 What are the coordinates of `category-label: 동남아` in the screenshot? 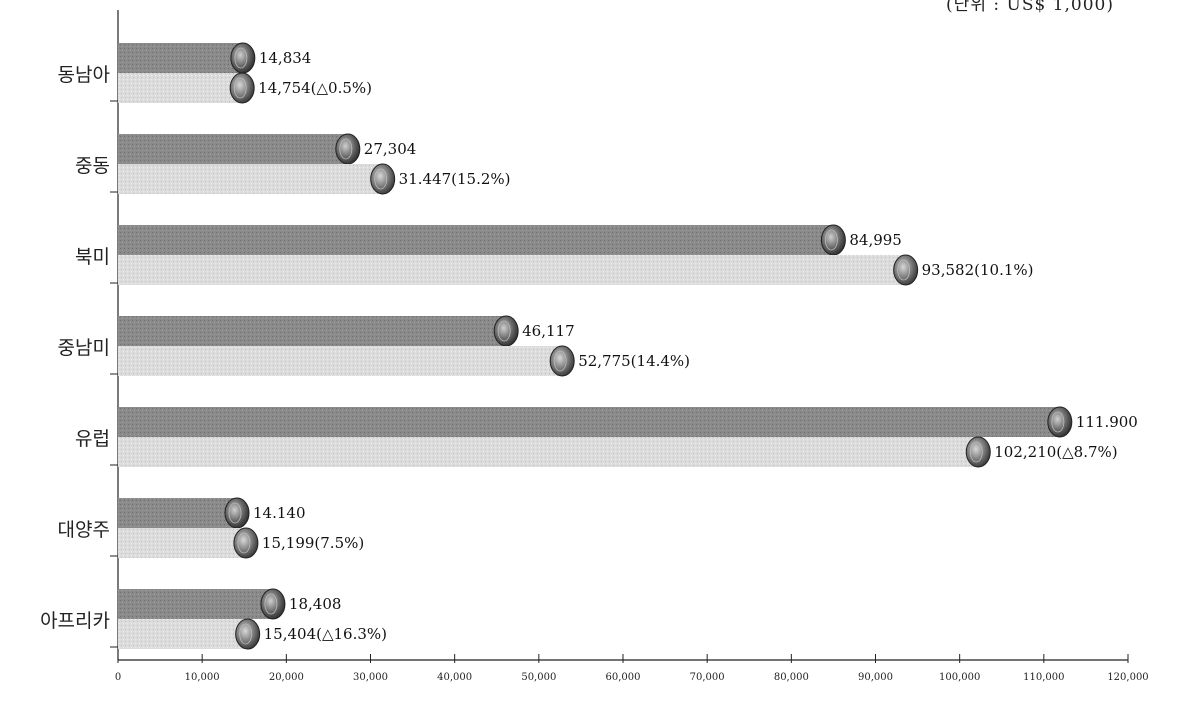 It's located at (84, 75).